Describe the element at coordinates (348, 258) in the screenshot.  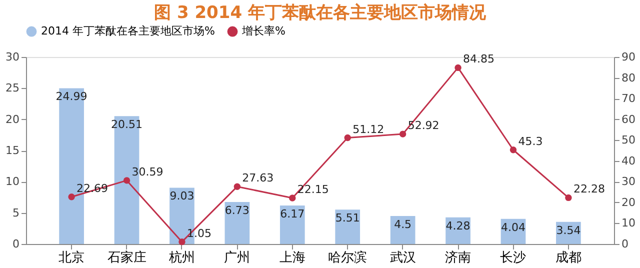
I see `x-tick-label: 哈尔滨` at that location.